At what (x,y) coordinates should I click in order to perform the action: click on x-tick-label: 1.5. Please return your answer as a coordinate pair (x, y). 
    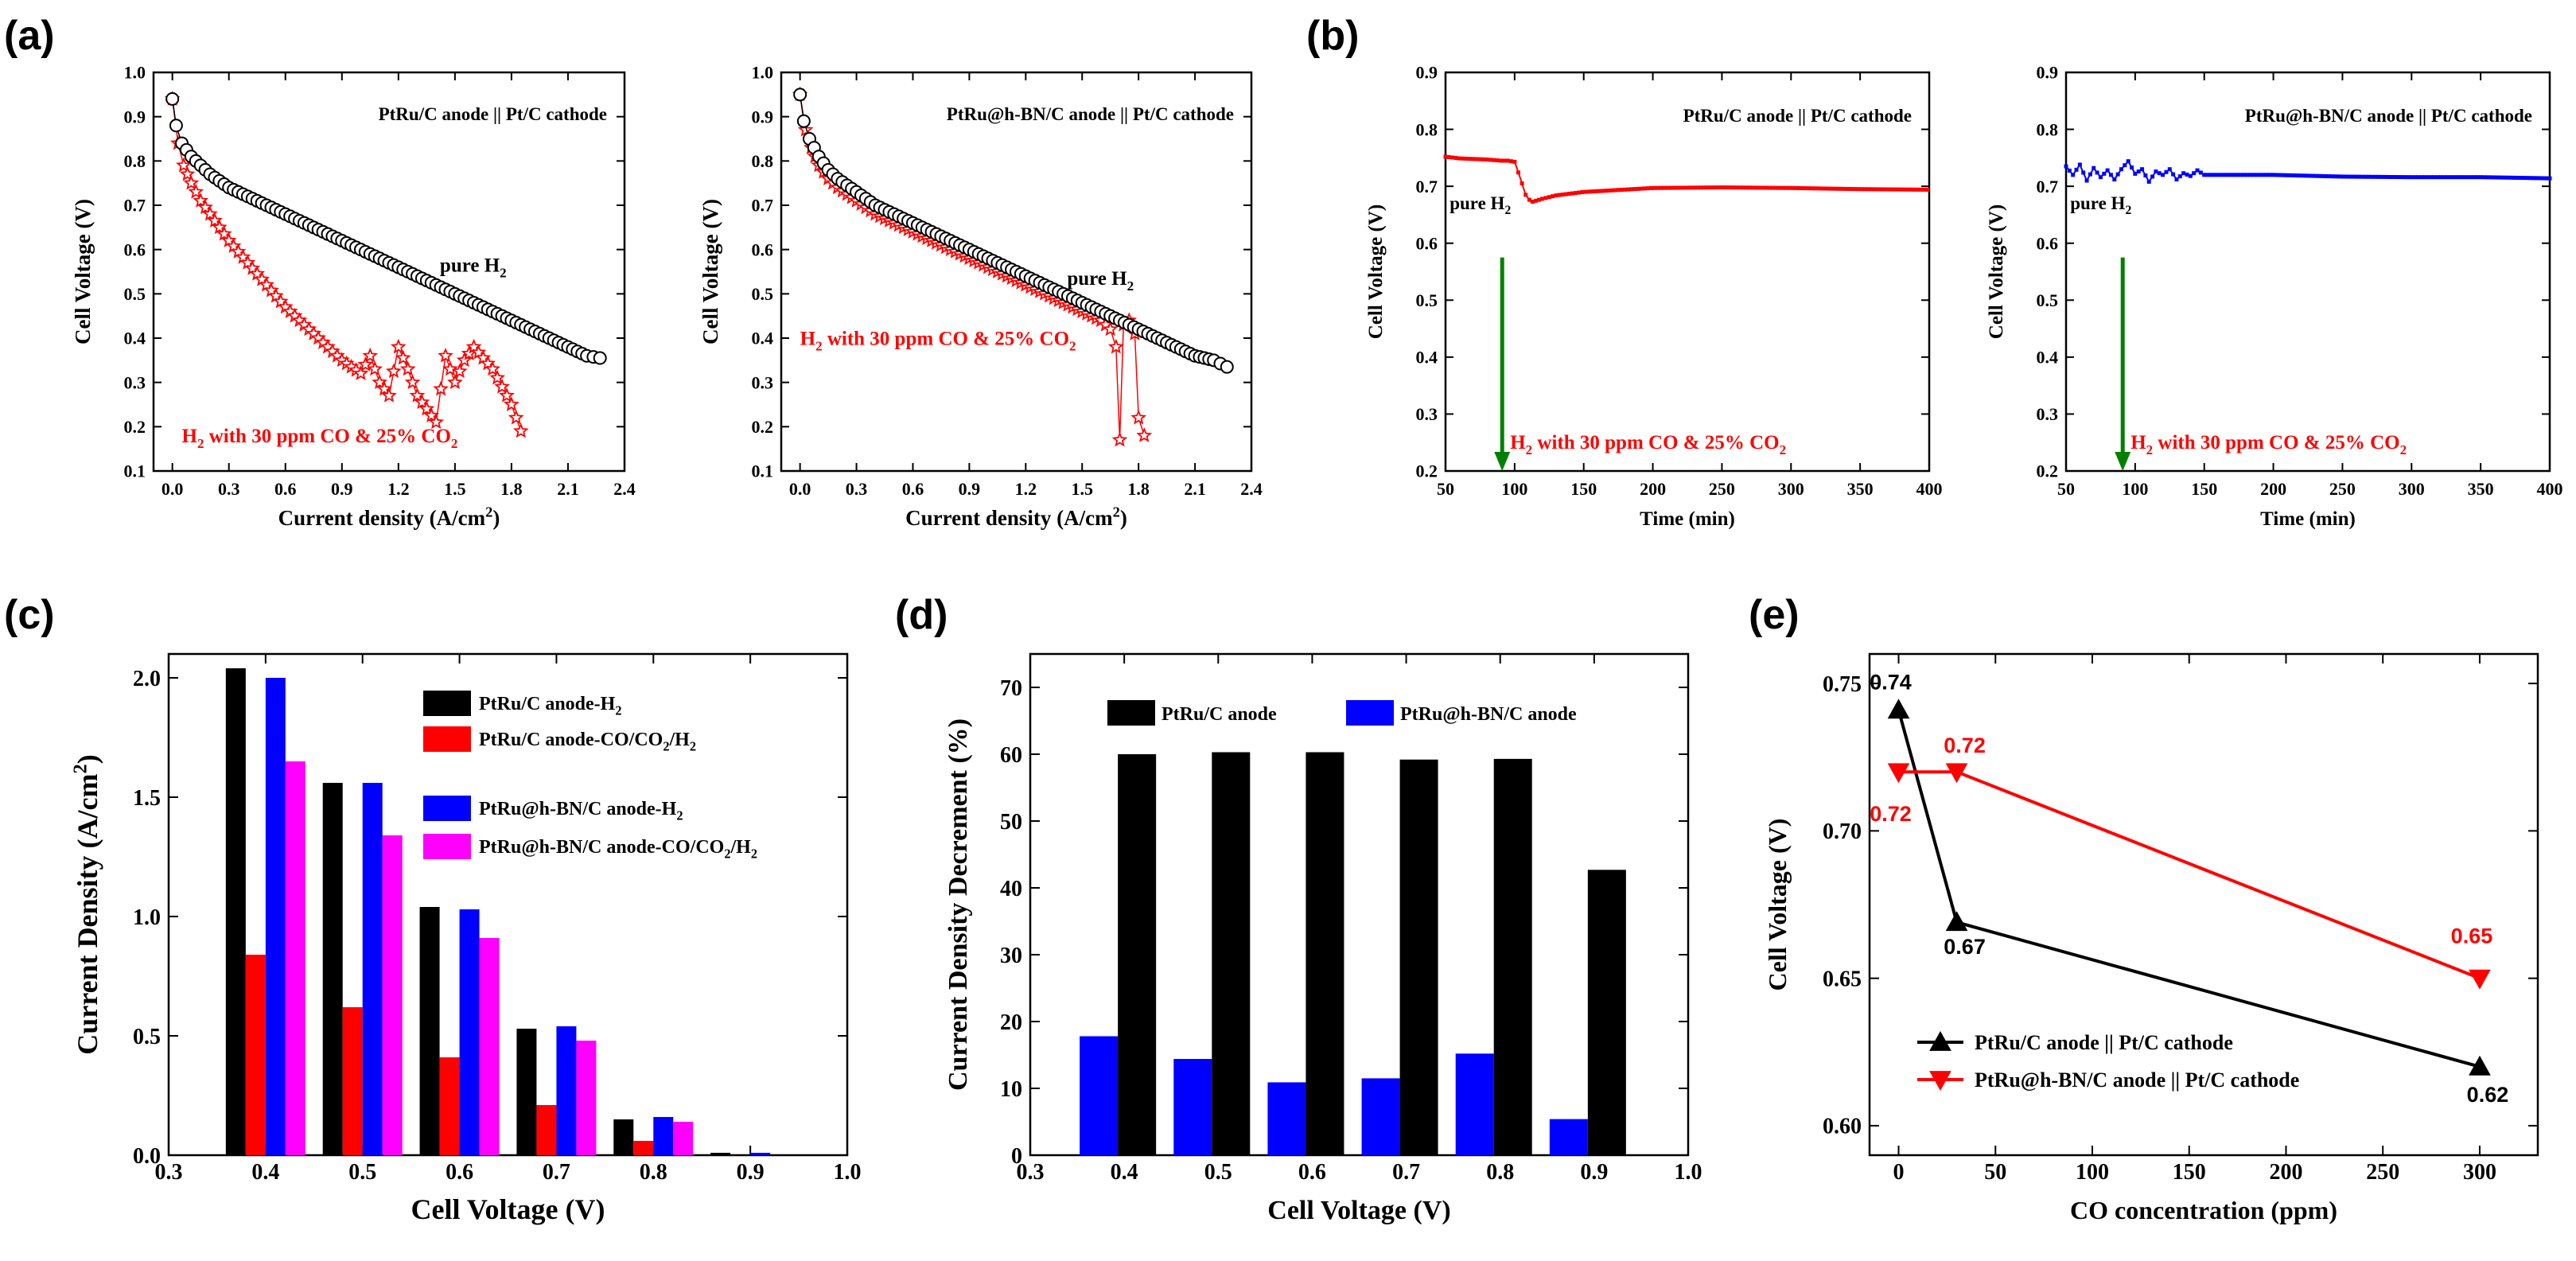
    Looking at the image, I should click on (1082, 489).